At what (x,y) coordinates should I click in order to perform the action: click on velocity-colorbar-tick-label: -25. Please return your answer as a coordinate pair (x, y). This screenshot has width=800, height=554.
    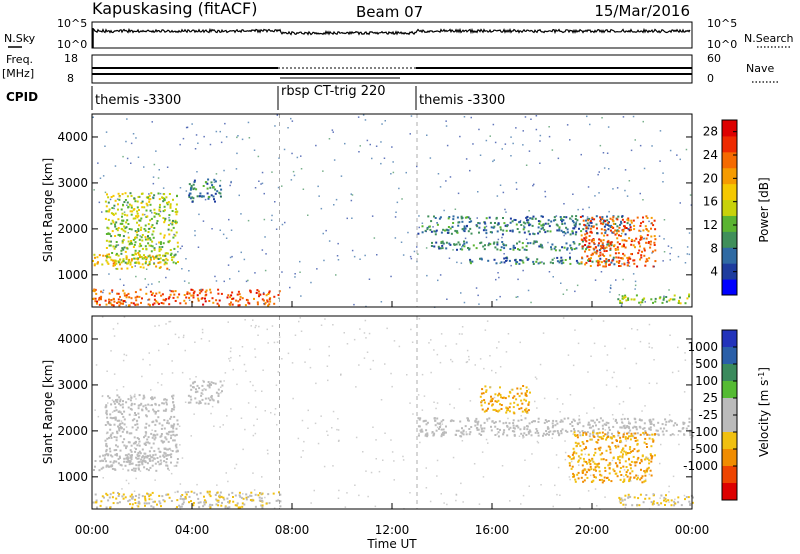
    Looking at the image, I should click on (708, 415).